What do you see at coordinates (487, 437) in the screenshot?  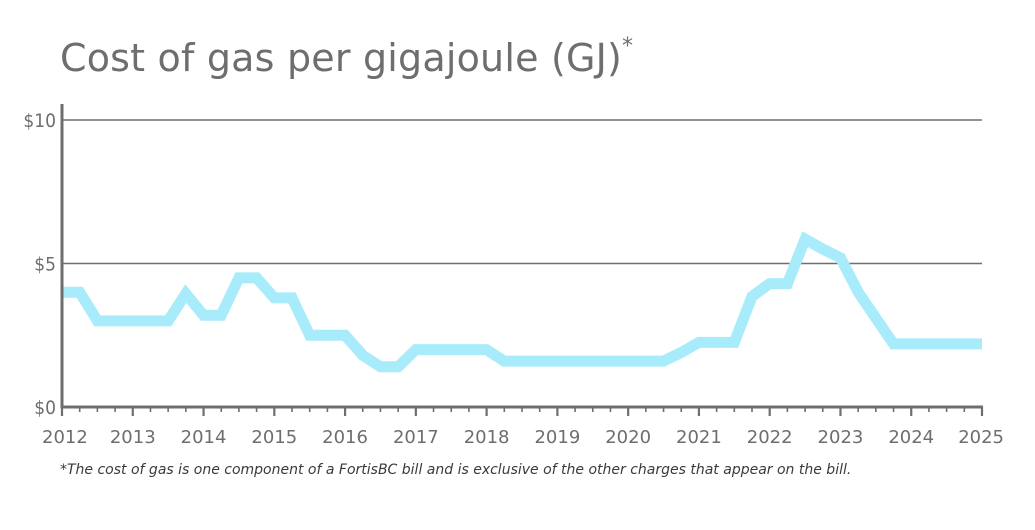 I see `x-tick-label-6: 2018` at bounding box center [487, 437].